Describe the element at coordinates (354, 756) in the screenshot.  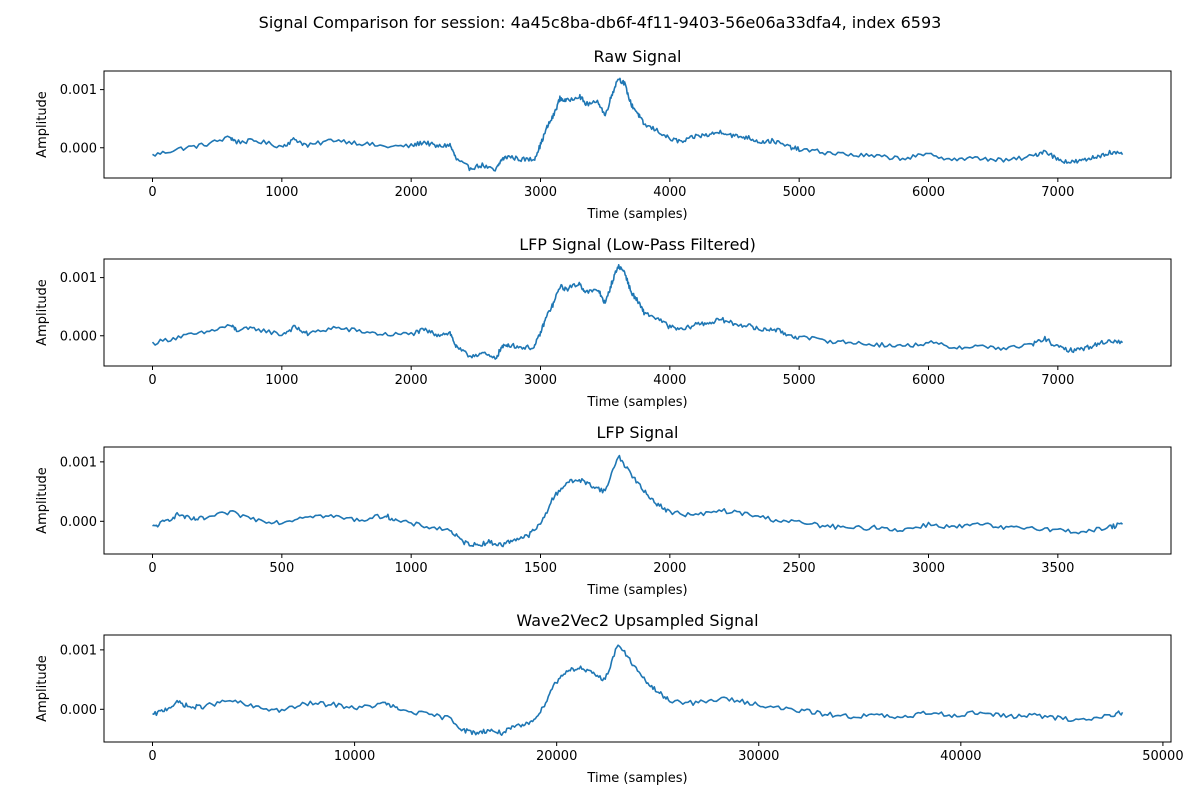
I see `x-tick-label: 10000` at that location.